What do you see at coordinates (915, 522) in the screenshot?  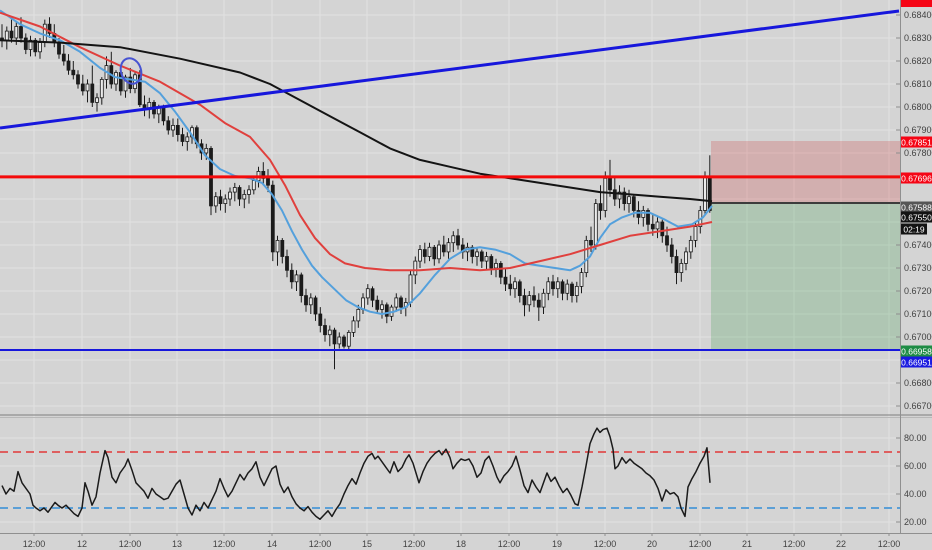 I see `rsi-tick-label: 20.00` at bounding box center [915, 522].